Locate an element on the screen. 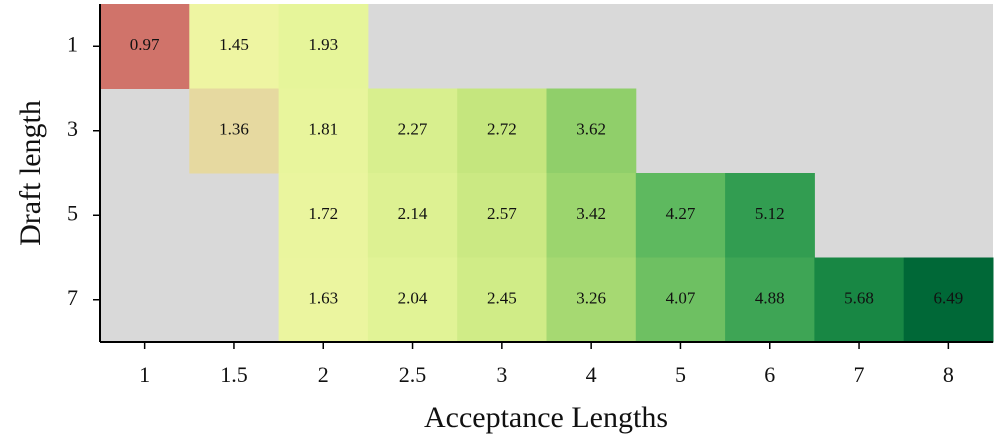 The width and height of the screenshot is (997, 441). x-tick-label: 2 is located at coordinates (323, 374).